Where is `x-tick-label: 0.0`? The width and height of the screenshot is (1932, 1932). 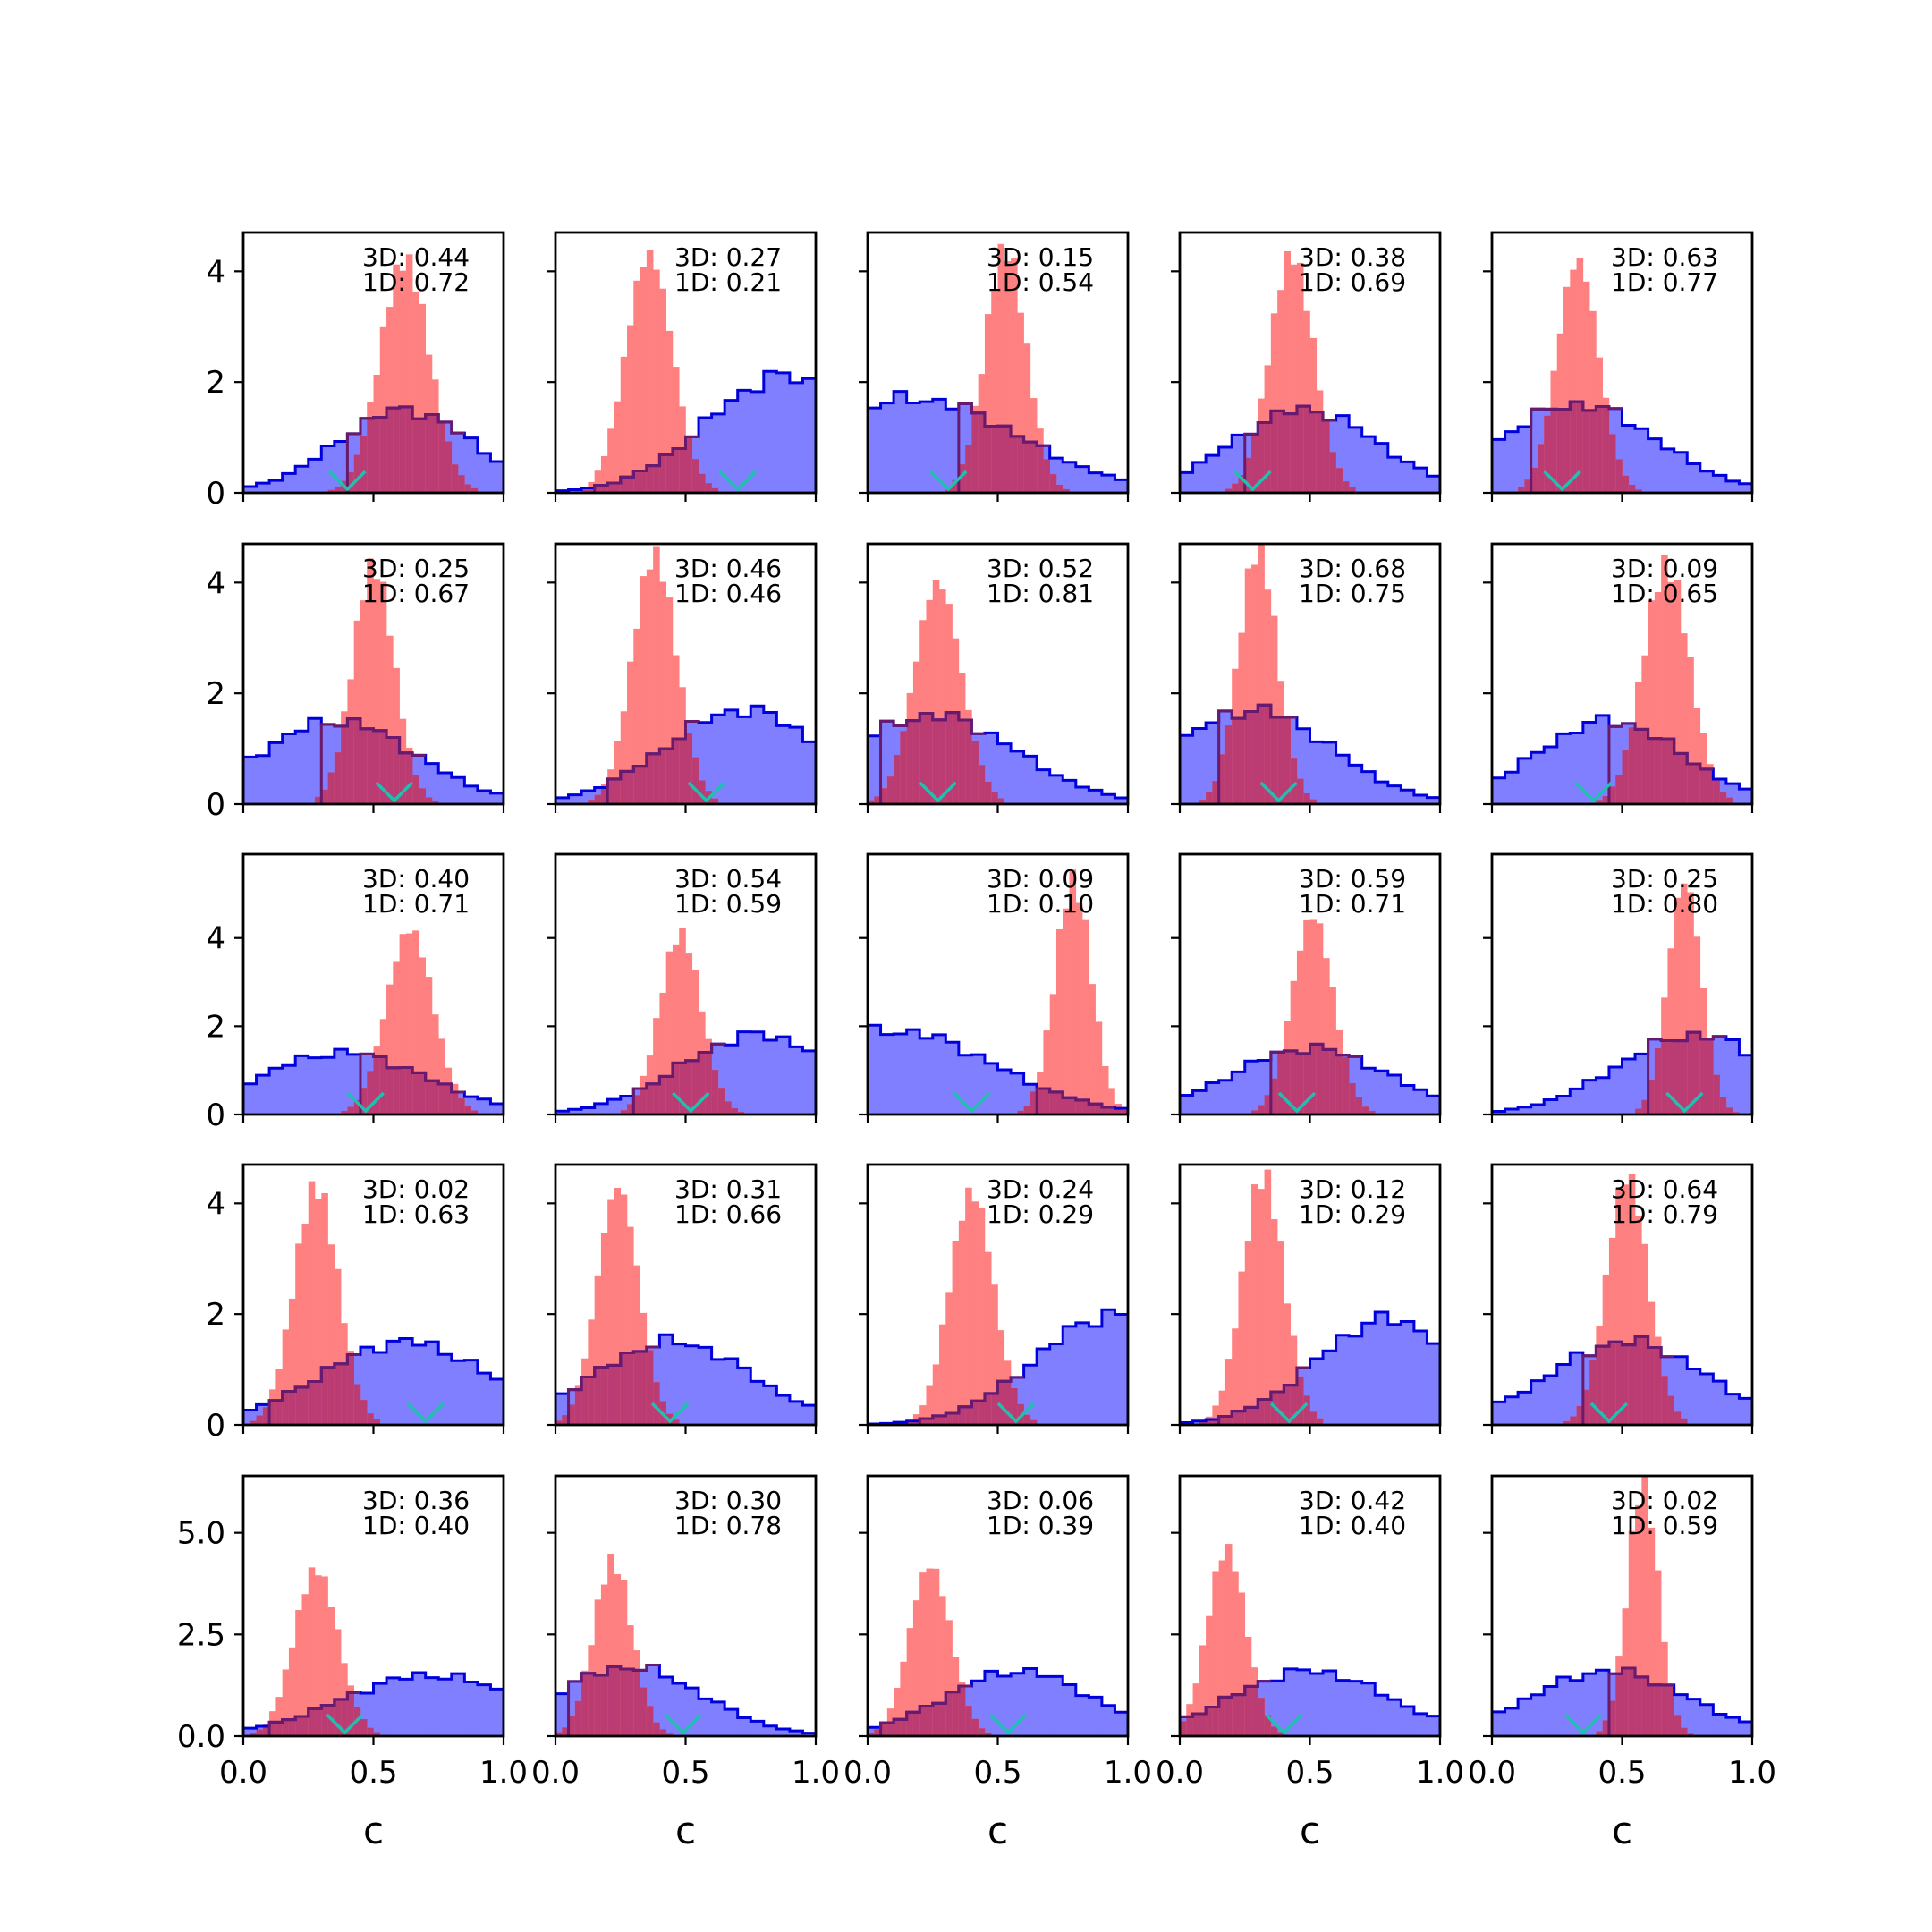
x-tick-label: 0.0 is located at coordinates (243, 1773).